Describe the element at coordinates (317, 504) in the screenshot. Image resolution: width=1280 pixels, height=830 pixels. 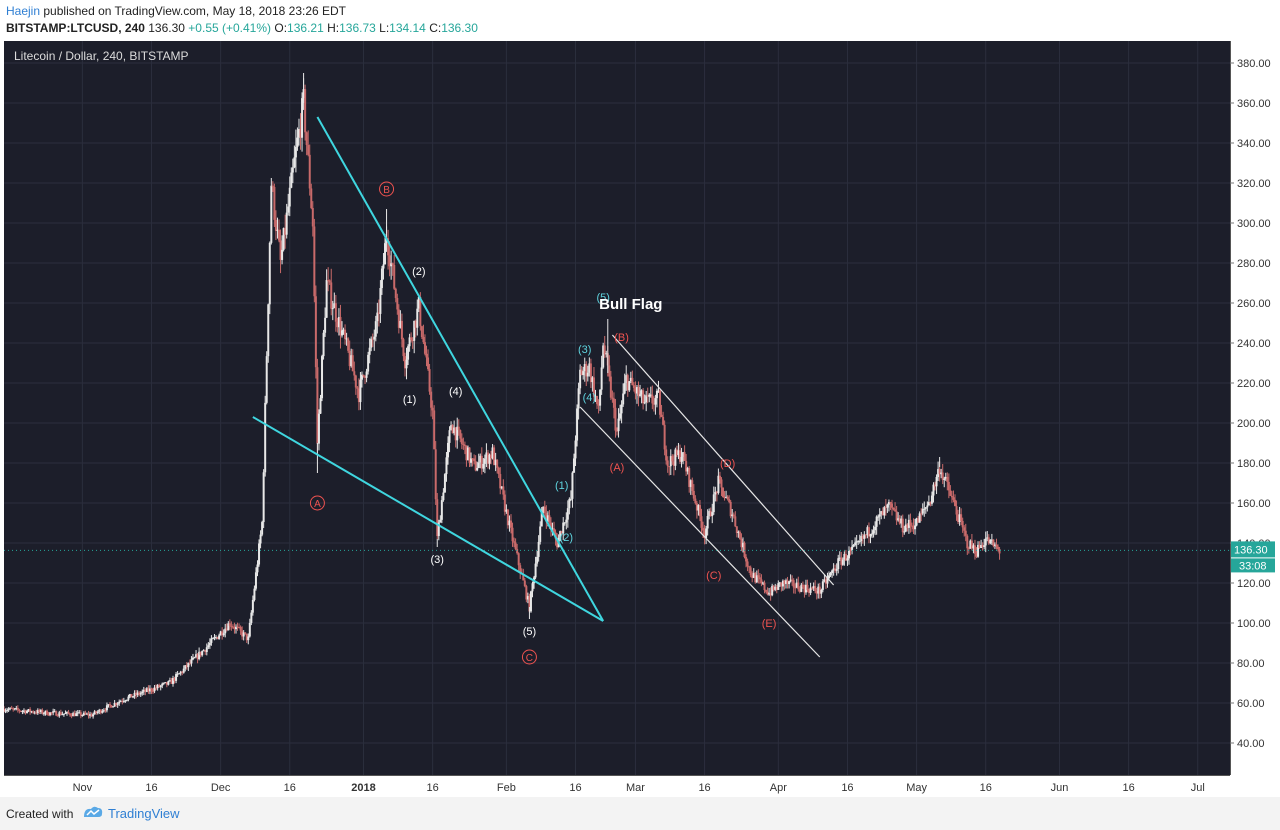
I see `wave-label: A` at that location.